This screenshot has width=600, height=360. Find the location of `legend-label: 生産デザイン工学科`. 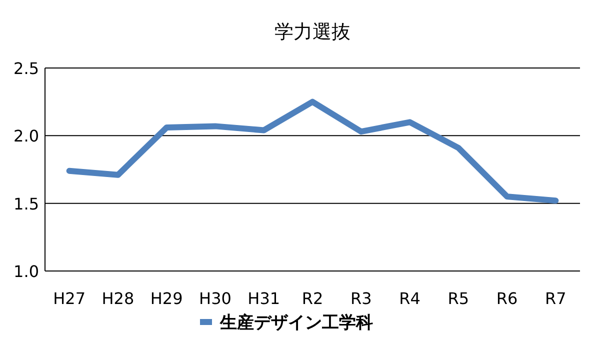

legend-label: 生産デザイン工学科 is located at coordinates (296, 323).